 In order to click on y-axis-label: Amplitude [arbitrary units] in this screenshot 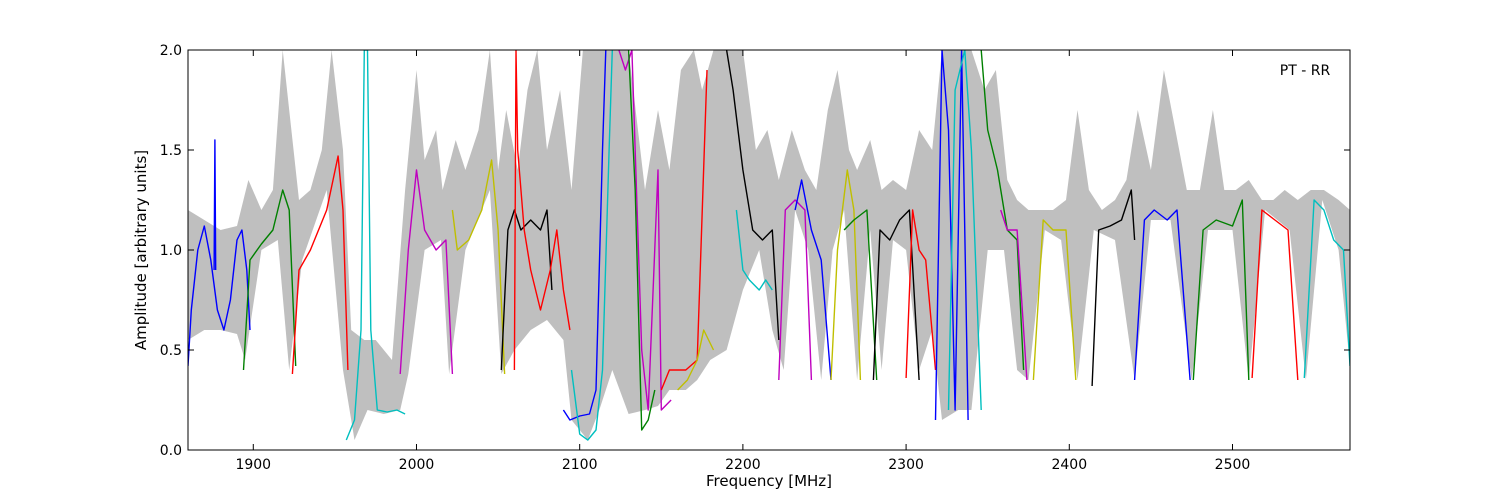, I will do `click(141, 250)`.